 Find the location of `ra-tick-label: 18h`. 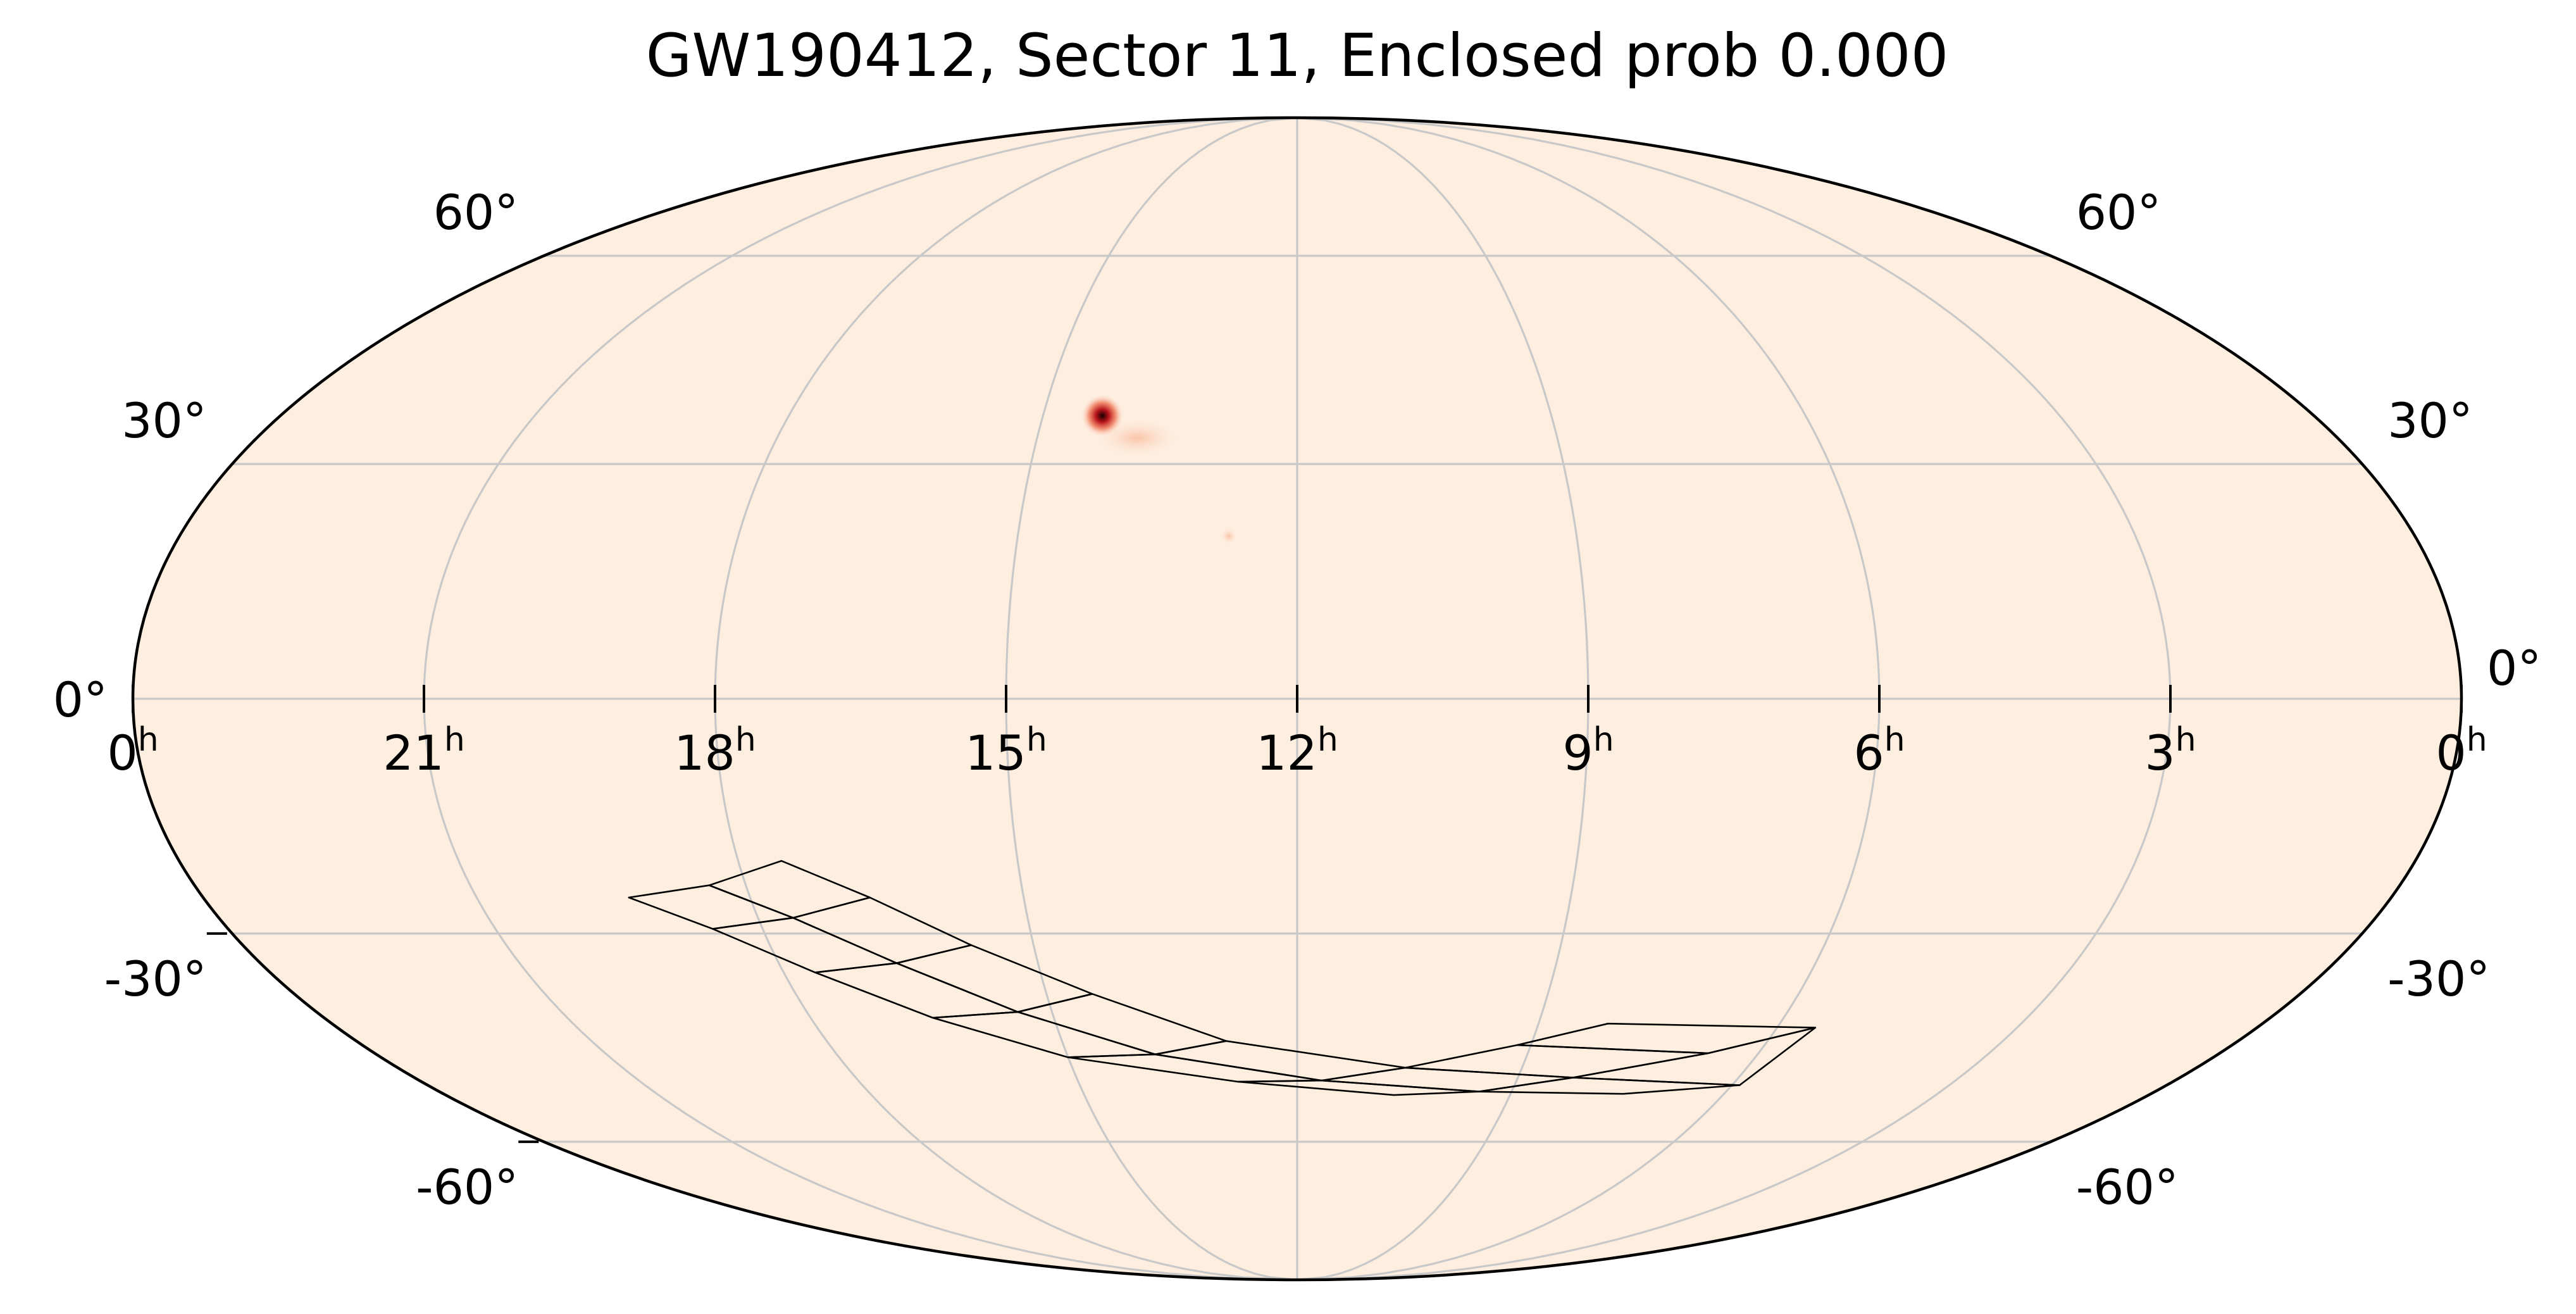

ra-tick-label: 18h is located at coordinates (715, 751).